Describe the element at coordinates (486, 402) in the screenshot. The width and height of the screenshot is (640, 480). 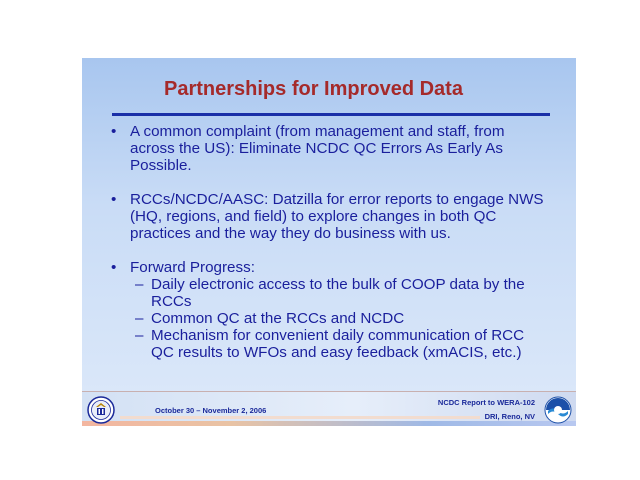
I see `footer-report-title: NCDC Report to WERA-102` at that location.